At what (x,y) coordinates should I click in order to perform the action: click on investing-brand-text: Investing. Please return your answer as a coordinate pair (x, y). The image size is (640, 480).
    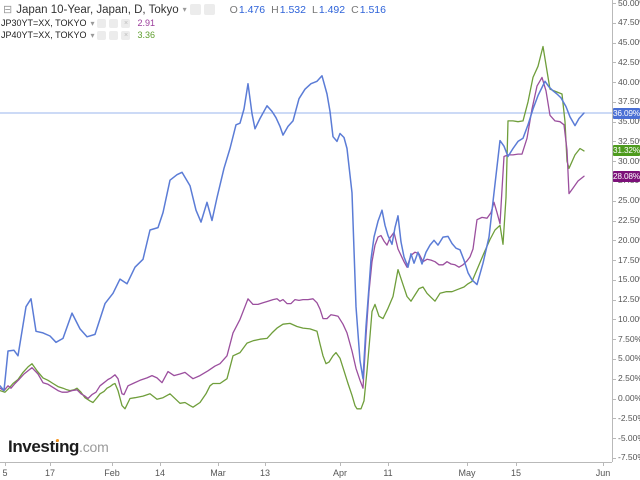
    Looking at the image, I should click on (44, 446).